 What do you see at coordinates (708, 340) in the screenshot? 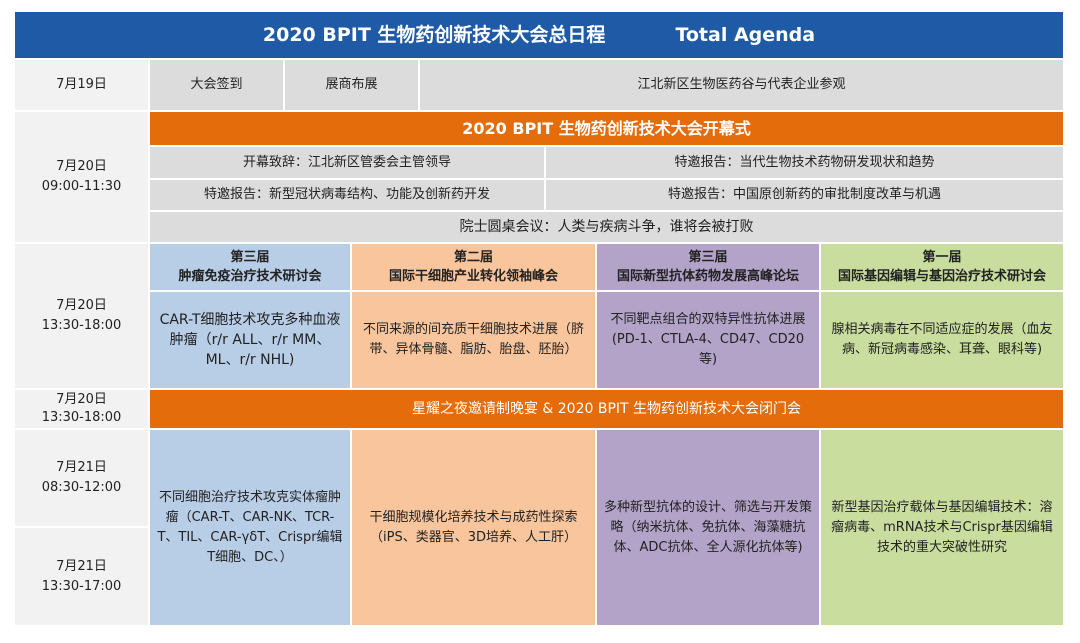
I see `forum-topic: 不同靶点组合的双特异性抗体进展(PD-1、CTLA-4、CD47、CD20等)` at bounding box center [708, 340].